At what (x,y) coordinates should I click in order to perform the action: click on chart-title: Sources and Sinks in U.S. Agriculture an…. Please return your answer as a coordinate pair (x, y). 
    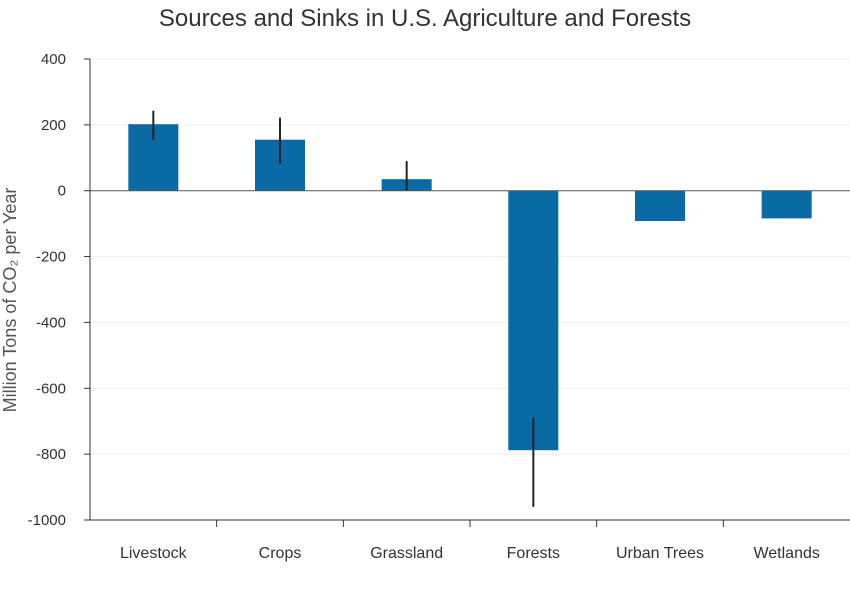
    Looking at the image, I should click on (425, 18).